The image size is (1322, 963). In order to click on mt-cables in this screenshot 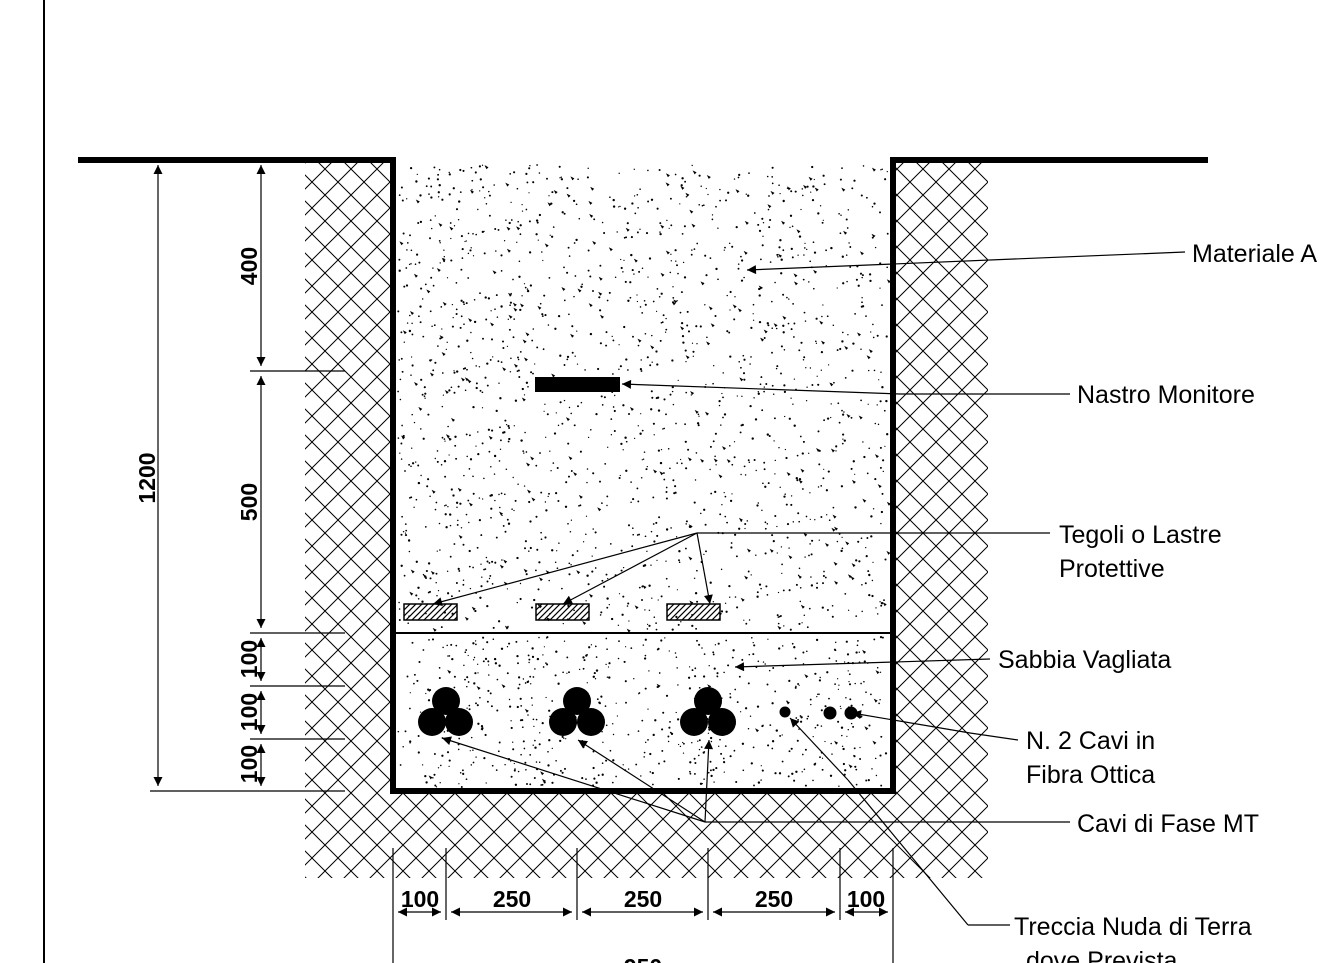, I will do `click(577, 711)`.